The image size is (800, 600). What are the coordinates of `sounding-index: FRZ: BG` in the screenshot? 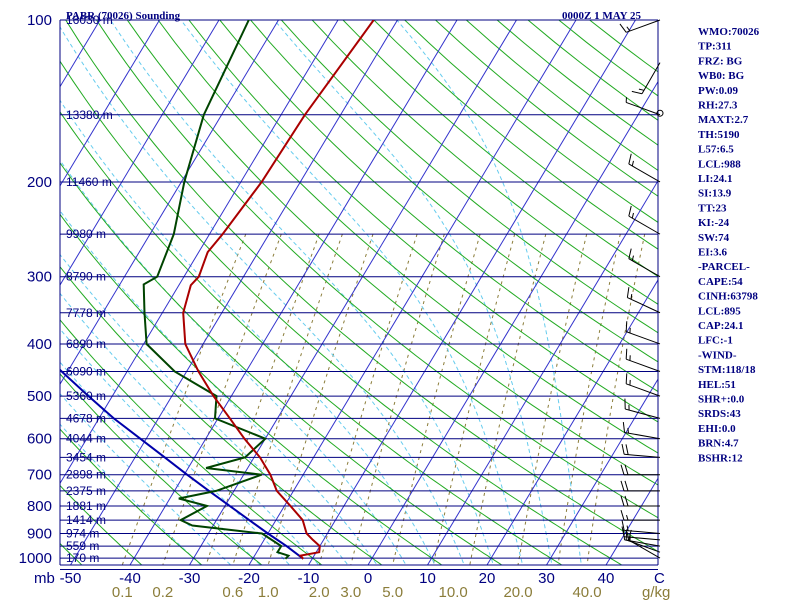 It's located at (720, 61).